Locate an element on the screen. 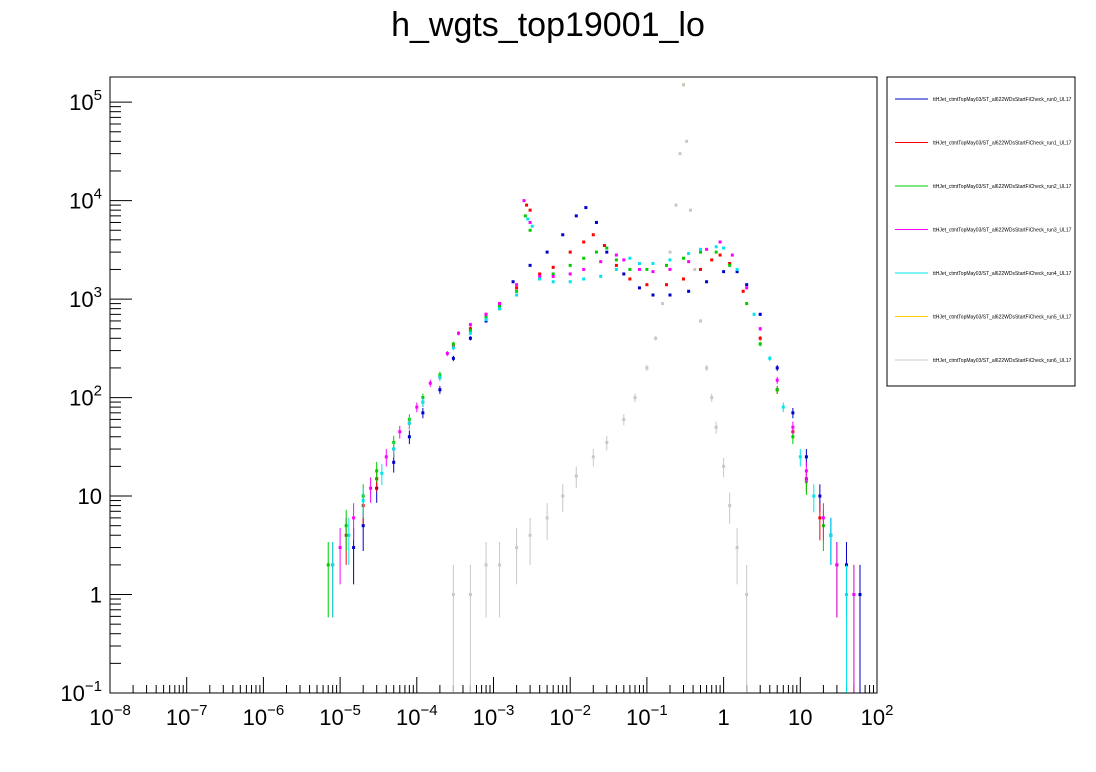 The width and height of the screenshot is (1096, 772). x-tick-label: 10⁻⁵ is located at coordinates (340, 716).